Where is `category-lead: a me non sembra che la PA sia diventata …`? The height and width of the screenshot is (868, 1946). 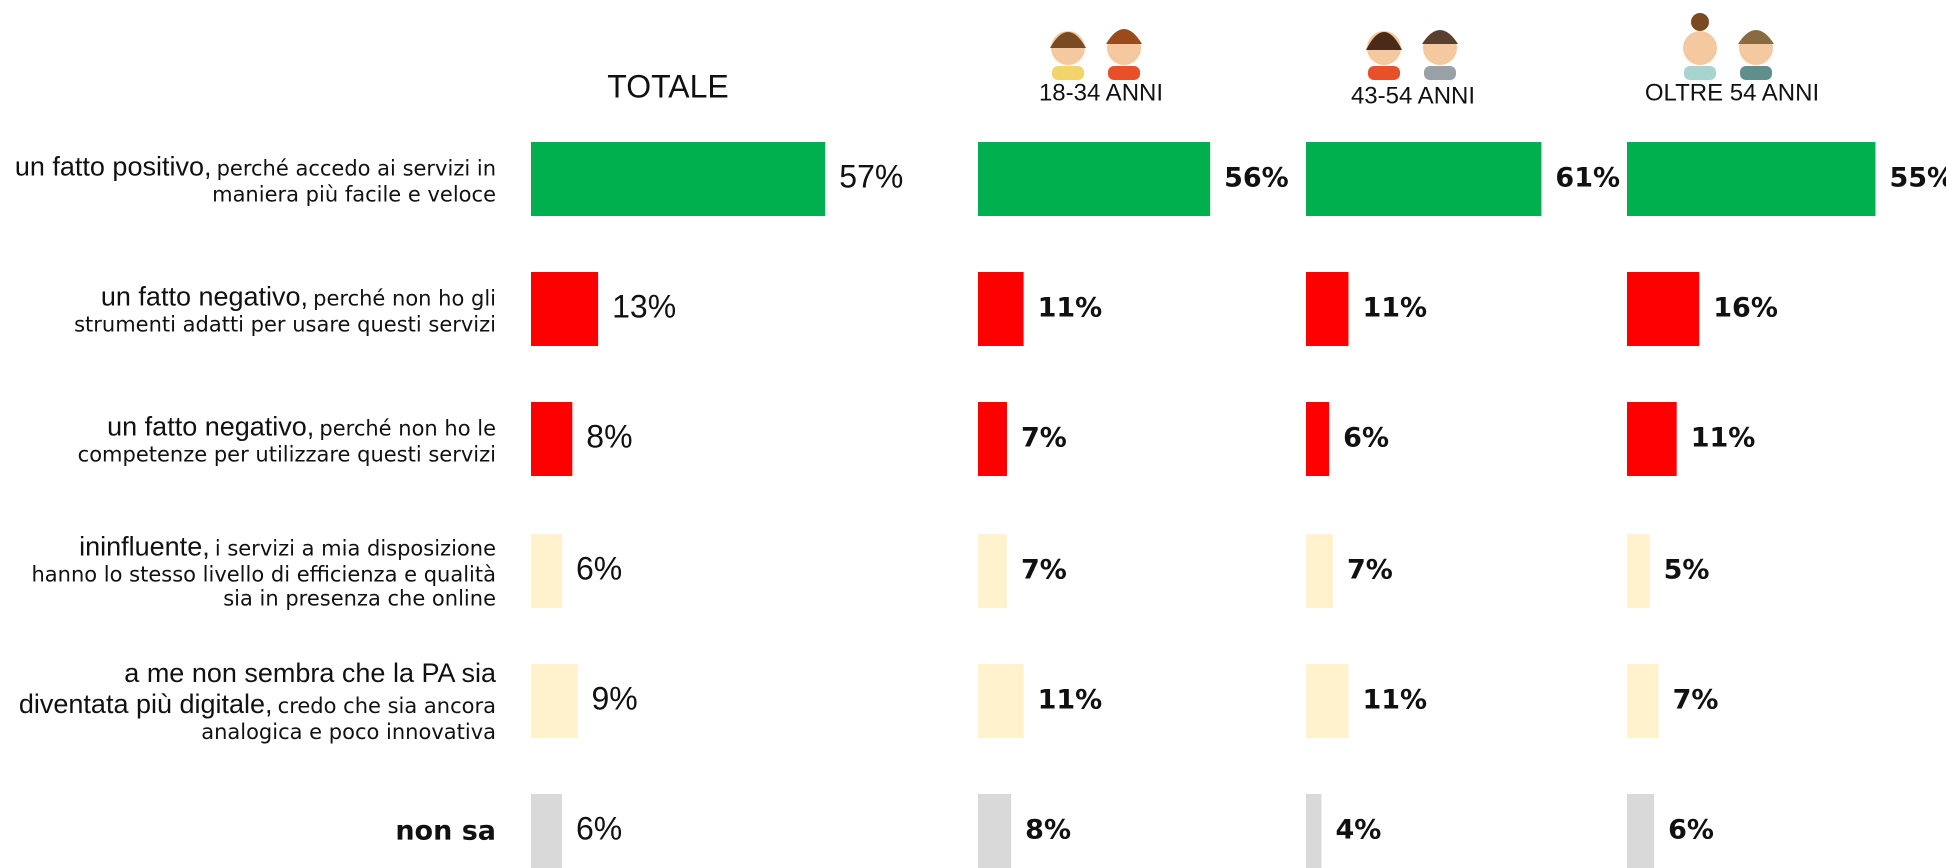 category-lead: a me non sembra che la PA sia diventata … is located at coordinates (257, 688).